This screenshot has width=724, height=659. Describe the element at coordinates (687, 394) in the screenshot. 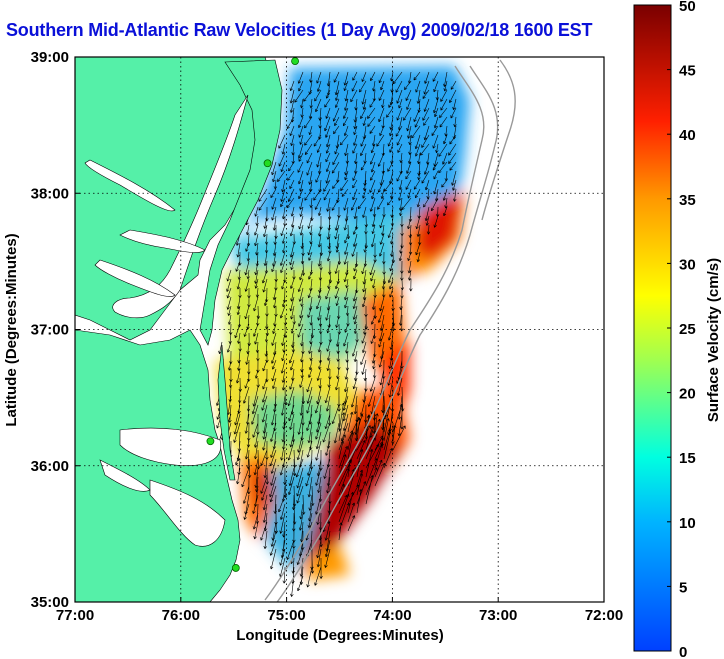

I see `colorbar-tick-label: 20` at that location.